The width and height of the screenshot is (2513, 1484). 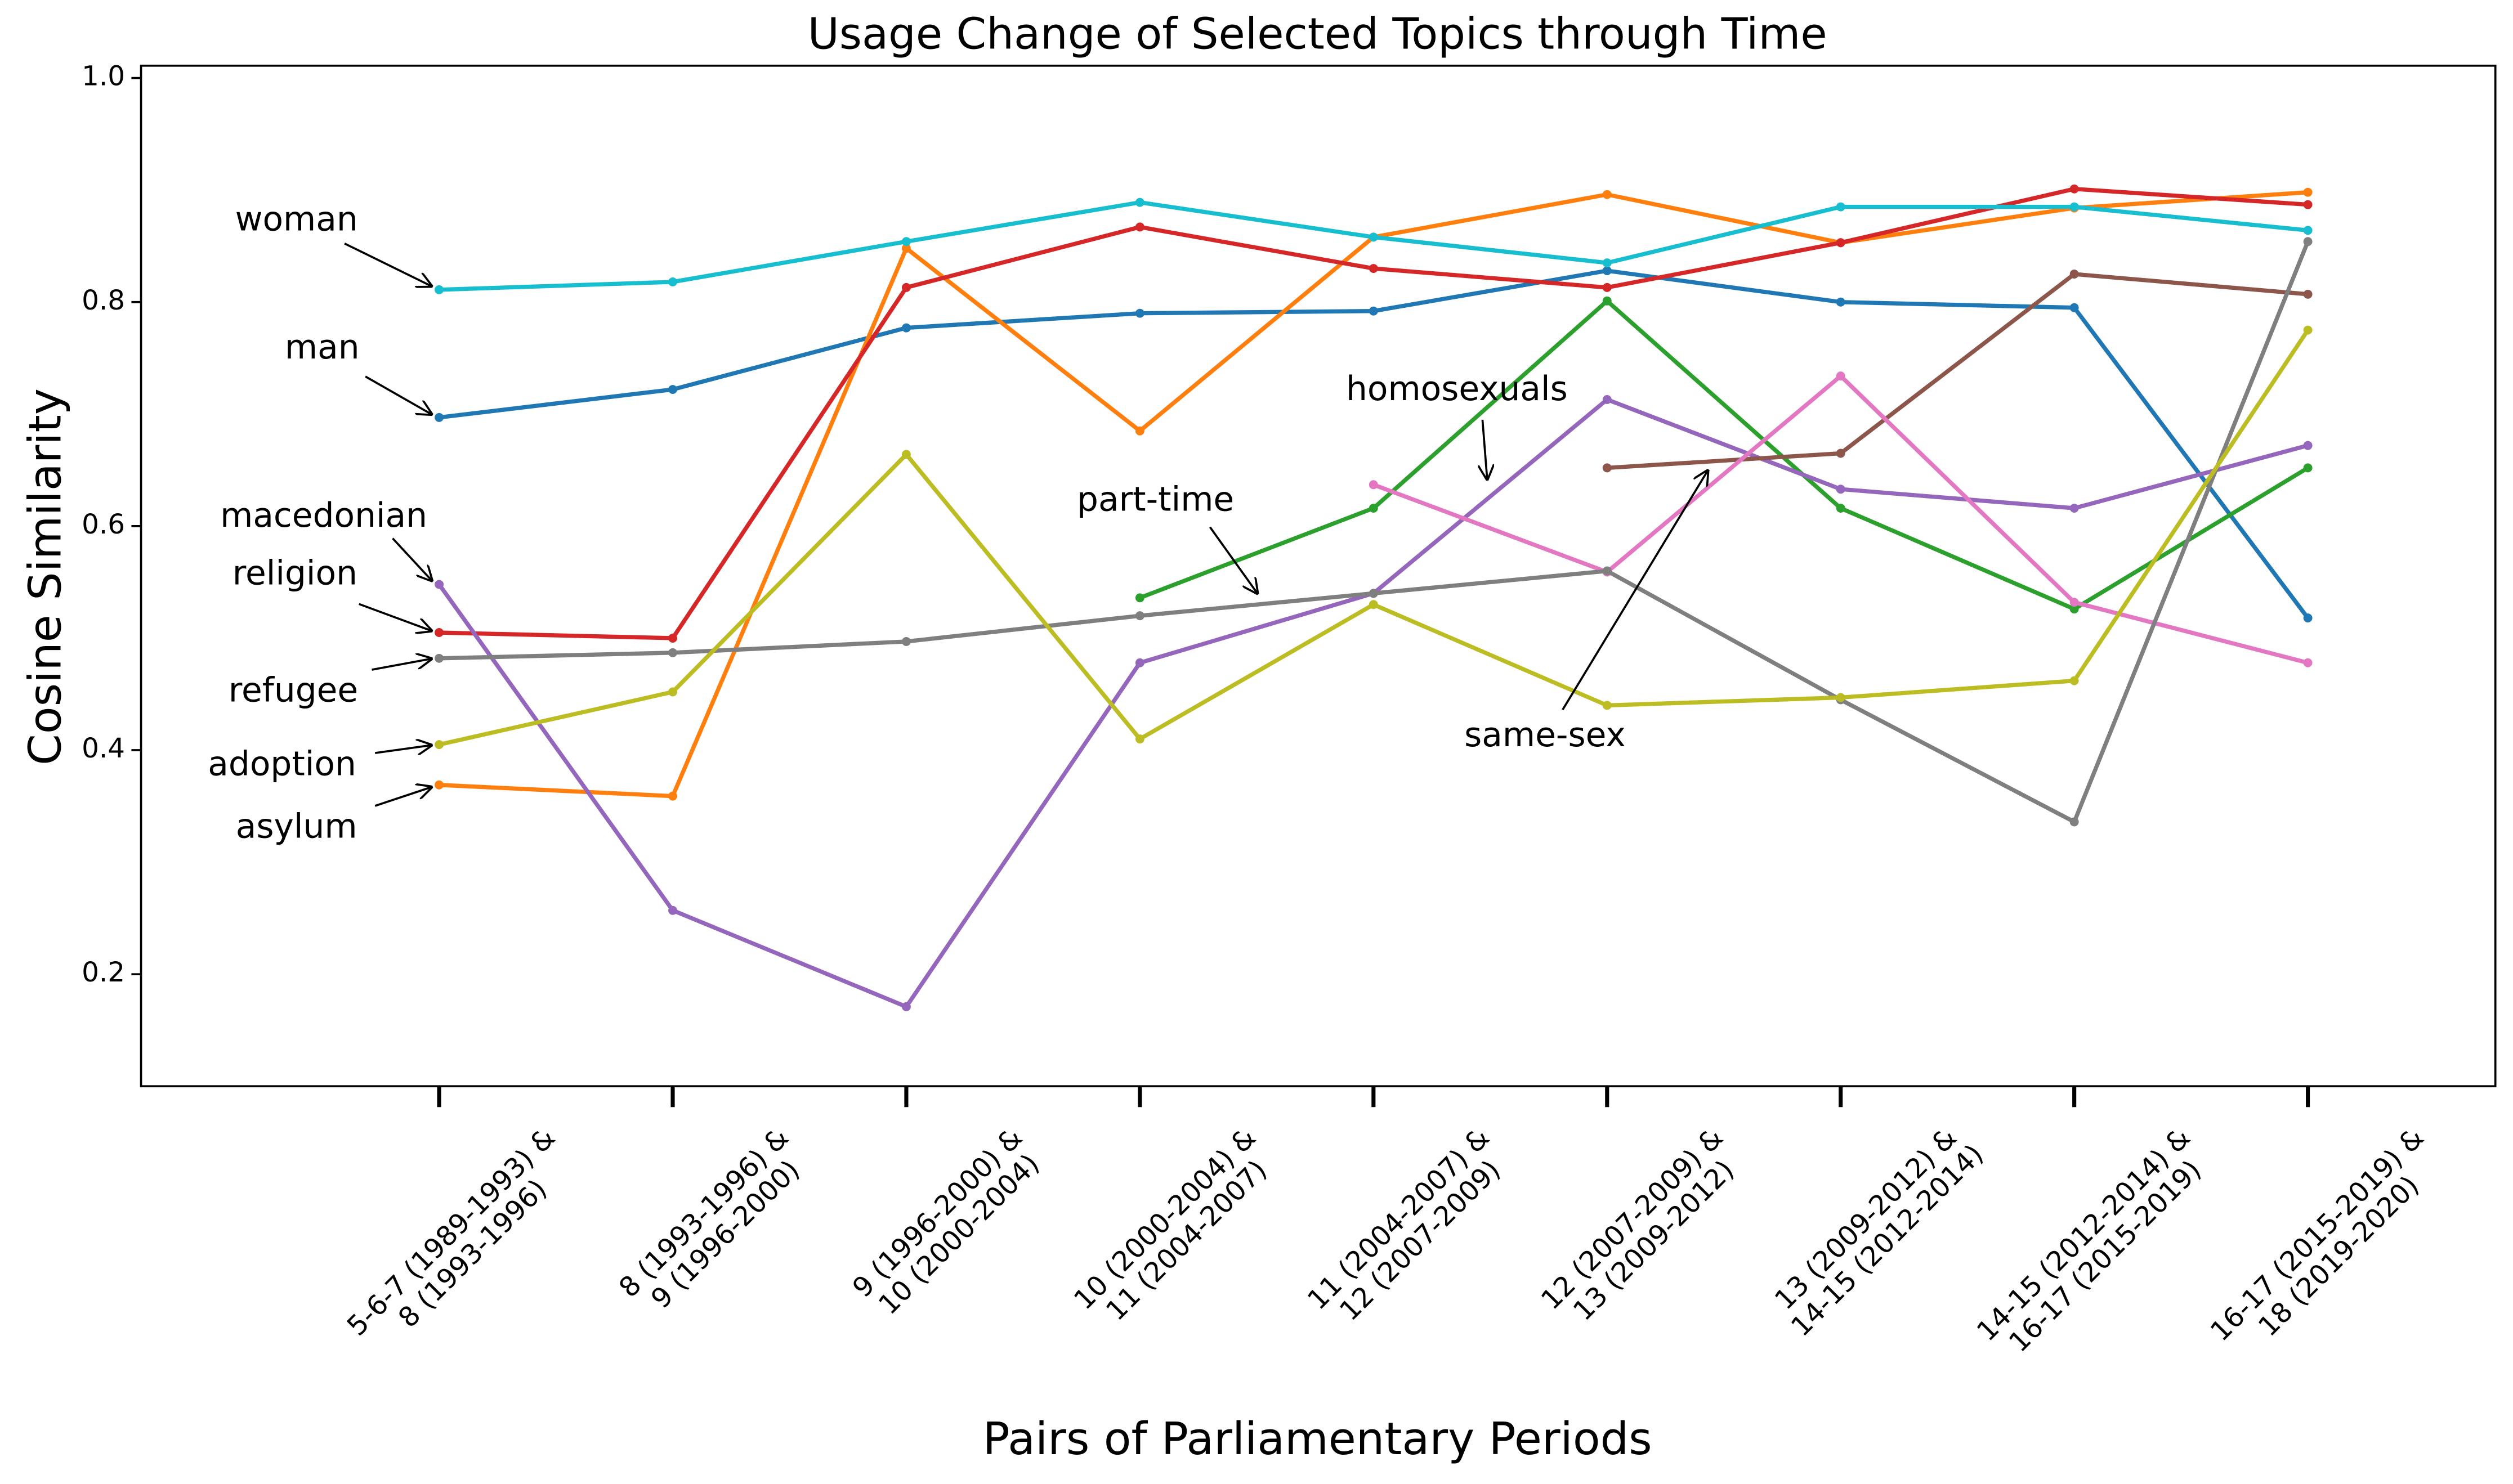 What do you see at coordinates (1457, 390) in the screenshot?
I see `annotation: homosexuals` at bounding box center [1457, 390].